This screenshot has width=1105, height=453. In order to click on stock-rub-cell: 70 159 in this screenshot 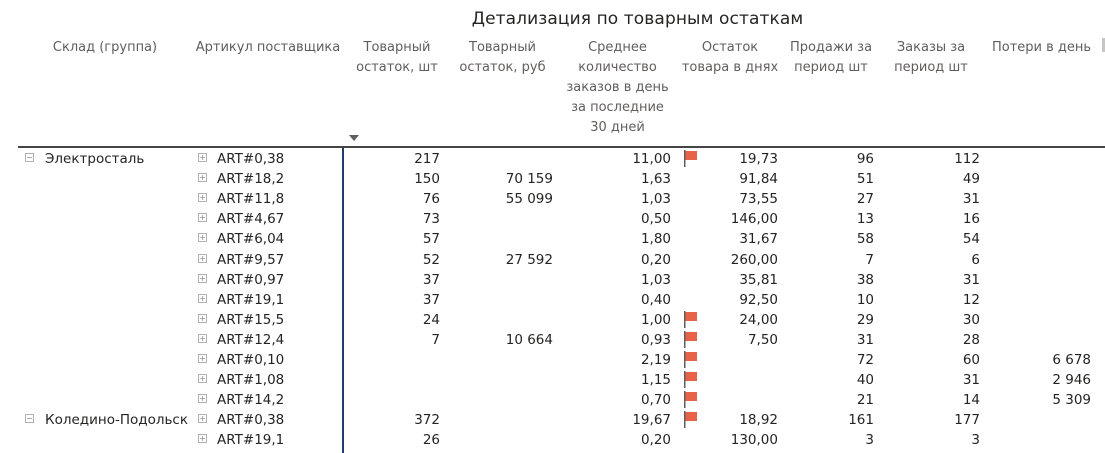, I will do `click(529, 179)`.